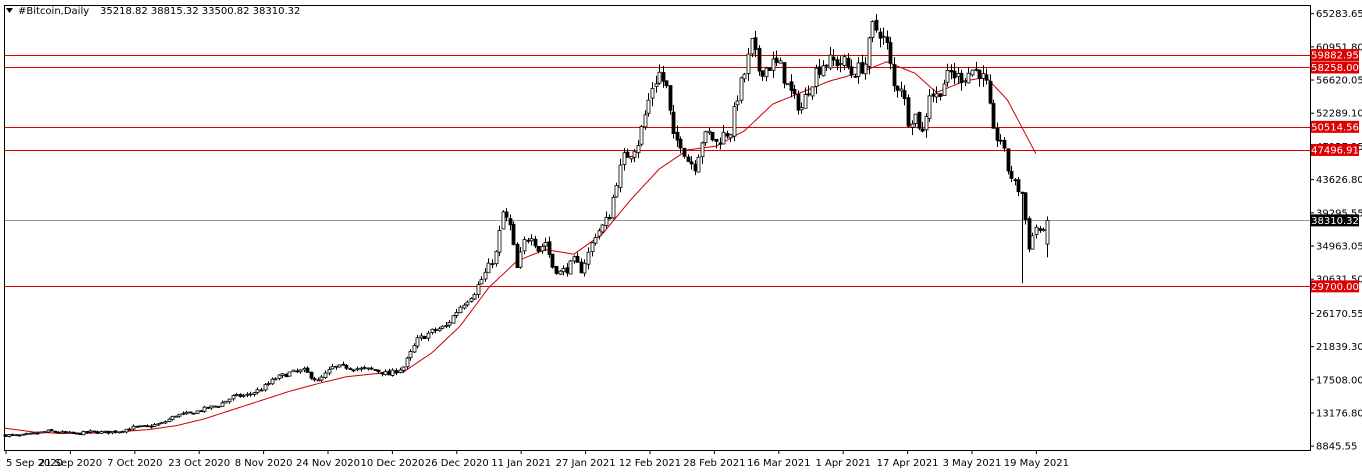  I want to click on current-price-tag: 38310.32, so click(1335, 220).